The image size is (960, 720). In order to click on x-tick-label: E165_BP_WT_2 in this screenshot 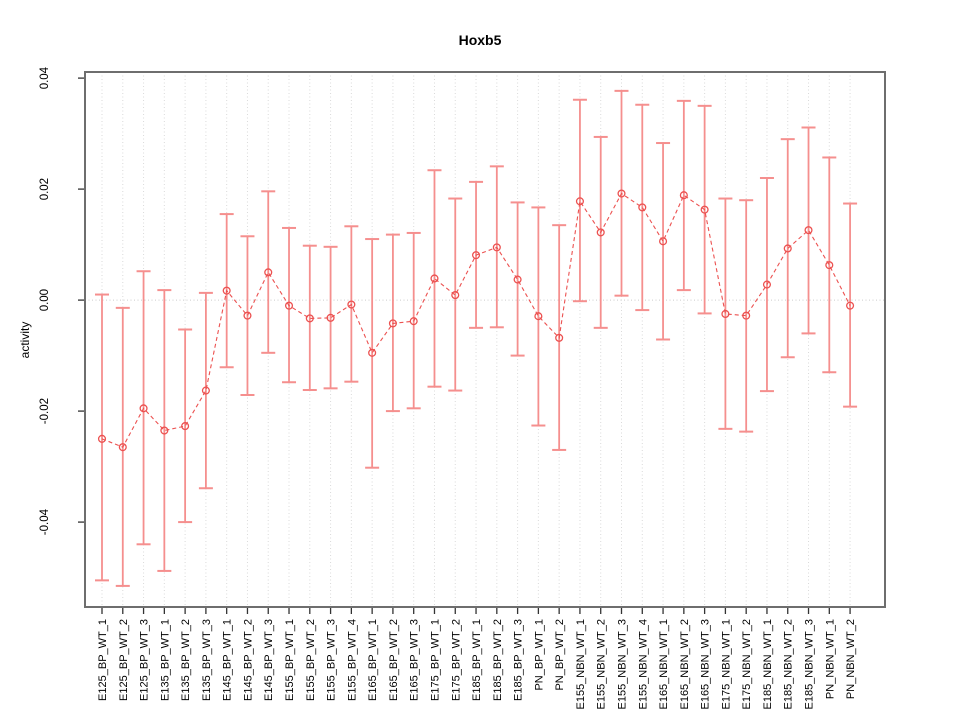, I will do `click(394, 660)`.